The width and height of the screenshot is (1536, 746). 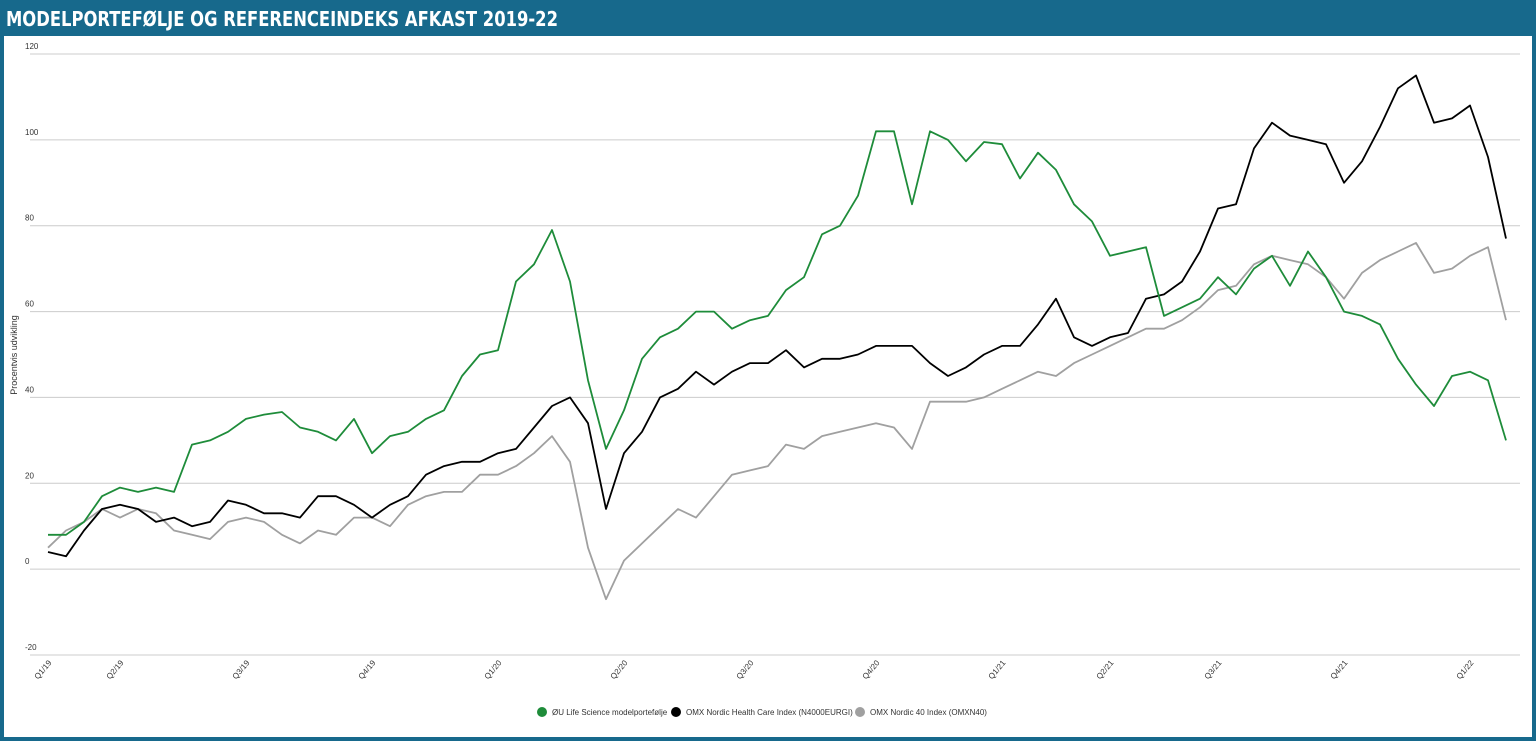 I want to click on legend-label: OMX Nordic 40 Index (OMXN40), so click(x=928, y=712).